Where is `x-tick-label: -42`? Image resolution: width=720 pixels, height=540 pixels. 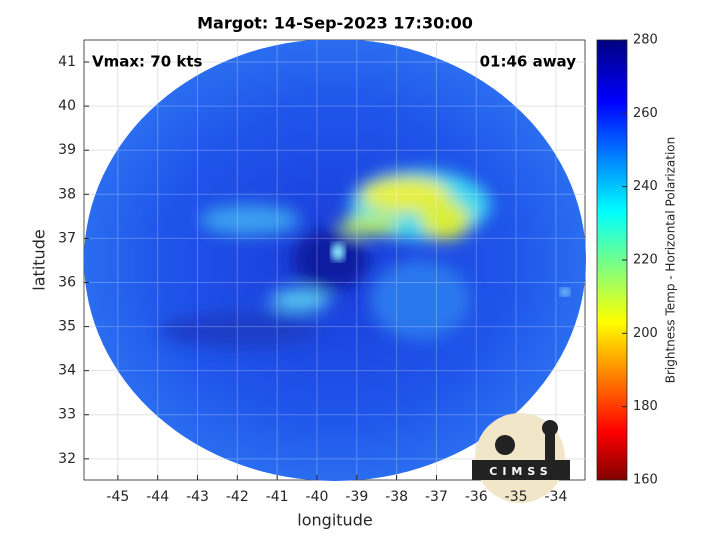
x-tick-label: -42 is located at coordinates (237, 497).